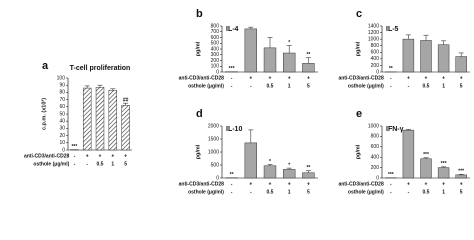 The image size is (474, 240). I want to click on y-tick-label: 80, so click(62, 93).